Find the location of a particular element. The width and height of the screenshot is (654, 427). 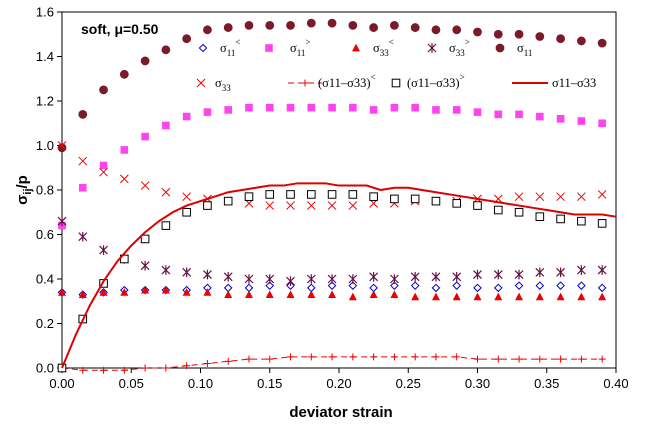

x-tick-label: 0.00 is located at coordinates (61, 383).